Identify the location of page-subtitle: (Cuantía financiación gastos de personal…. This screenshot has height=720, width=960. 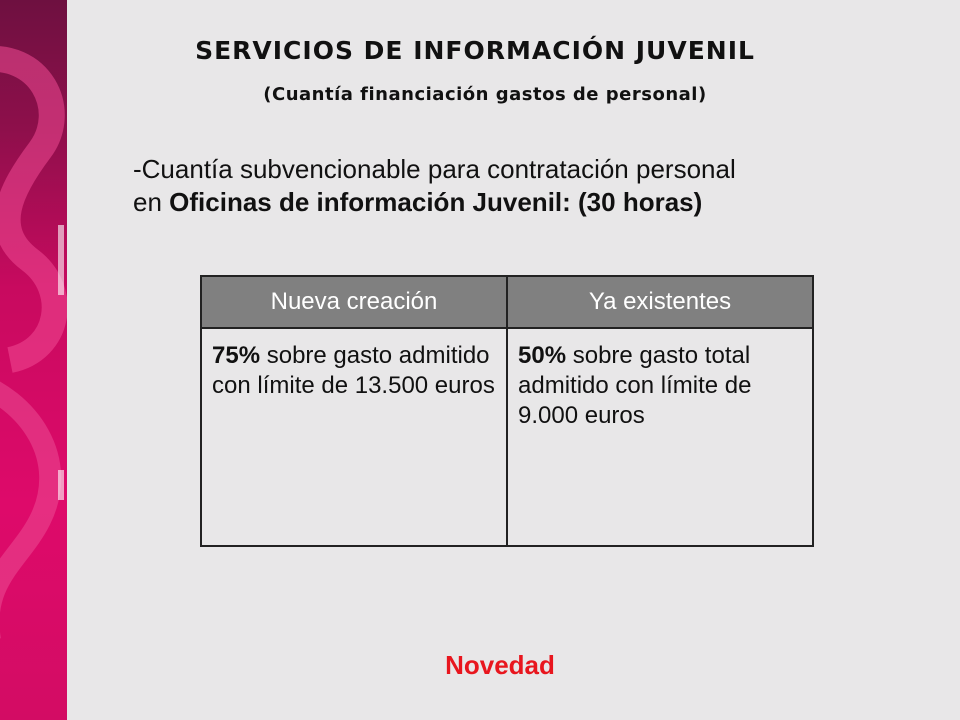
(485, 94).